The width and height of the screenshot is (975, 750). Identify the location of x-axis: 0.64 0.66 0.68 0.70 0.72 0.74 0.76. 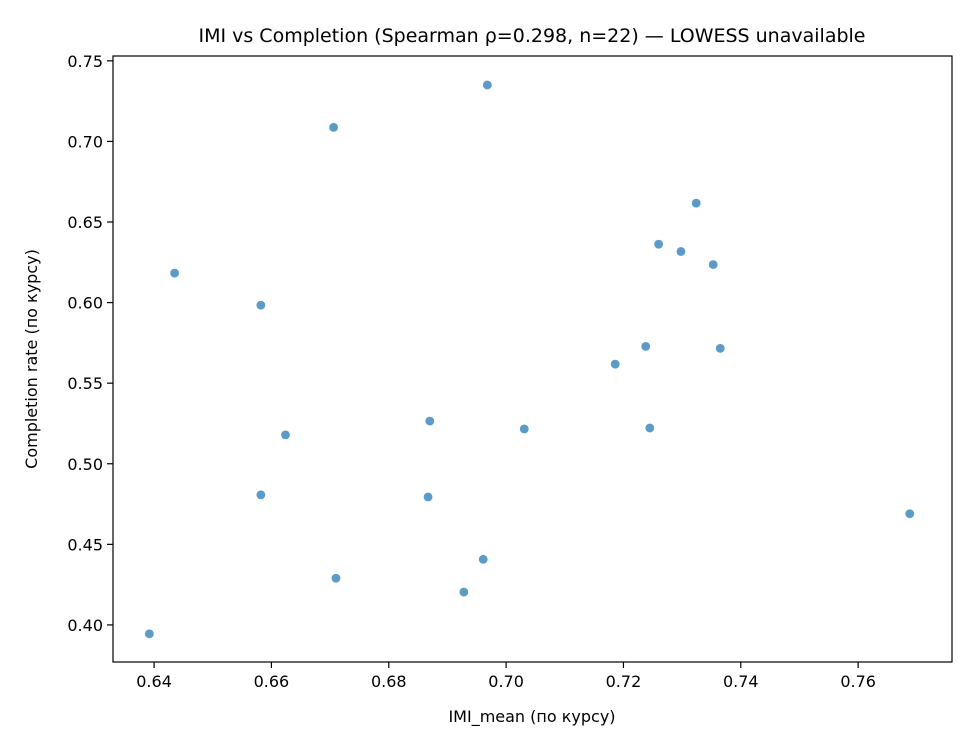
(506, 676).